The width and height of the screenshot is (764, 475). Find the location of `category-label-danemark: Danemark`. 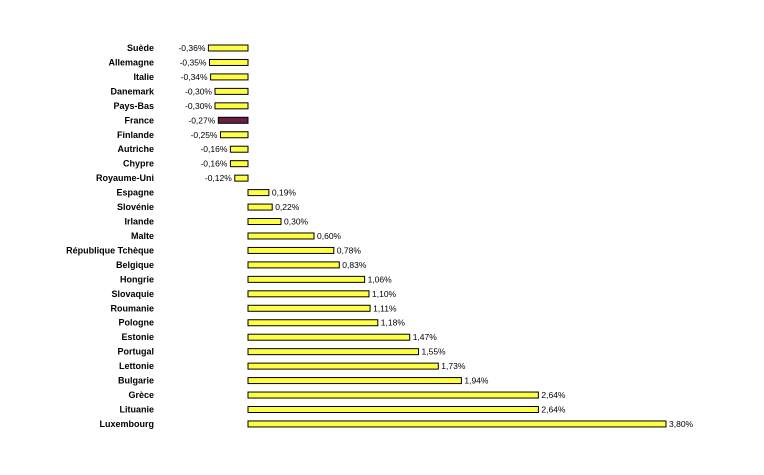

category-label-danemark: Danemark is located at coordinates (132, 91).